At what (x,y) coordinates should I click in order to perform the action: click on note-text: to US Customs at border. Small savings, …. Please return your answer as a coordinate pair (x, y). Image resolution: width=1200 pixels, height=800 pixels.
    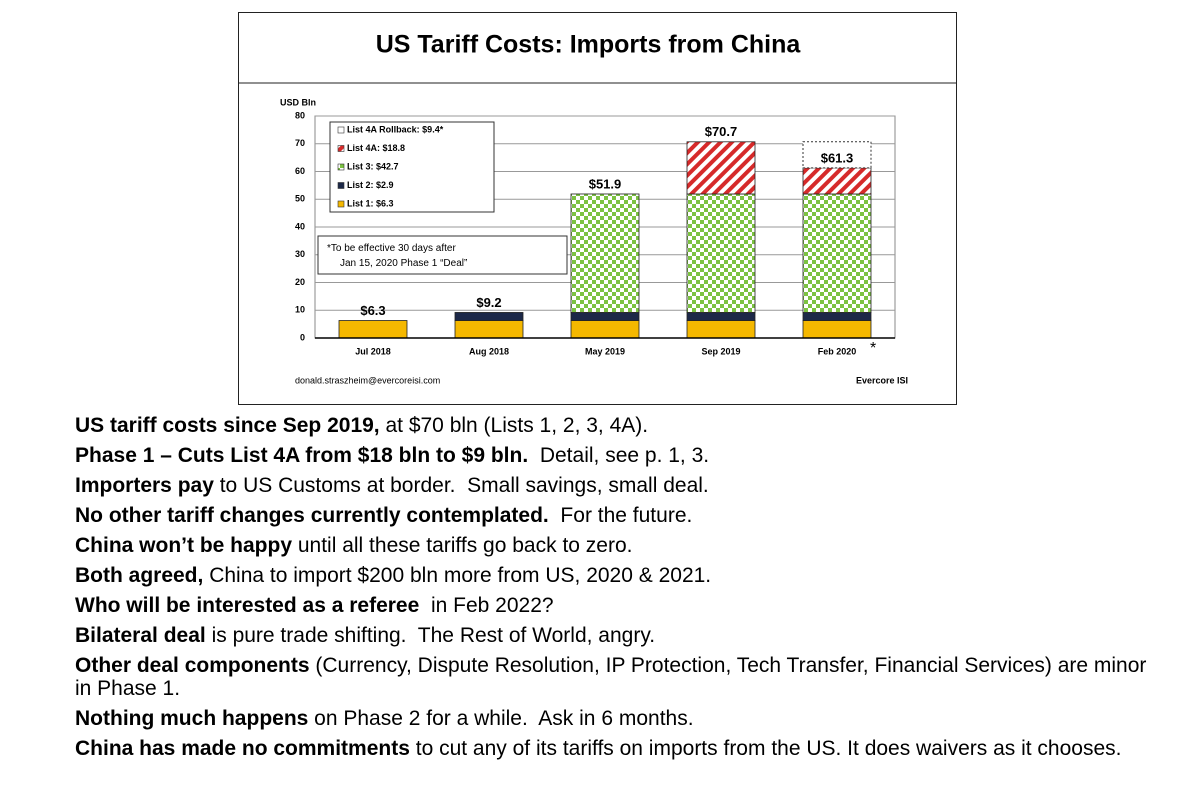
    Looking at the image, I should click on (461, 485).